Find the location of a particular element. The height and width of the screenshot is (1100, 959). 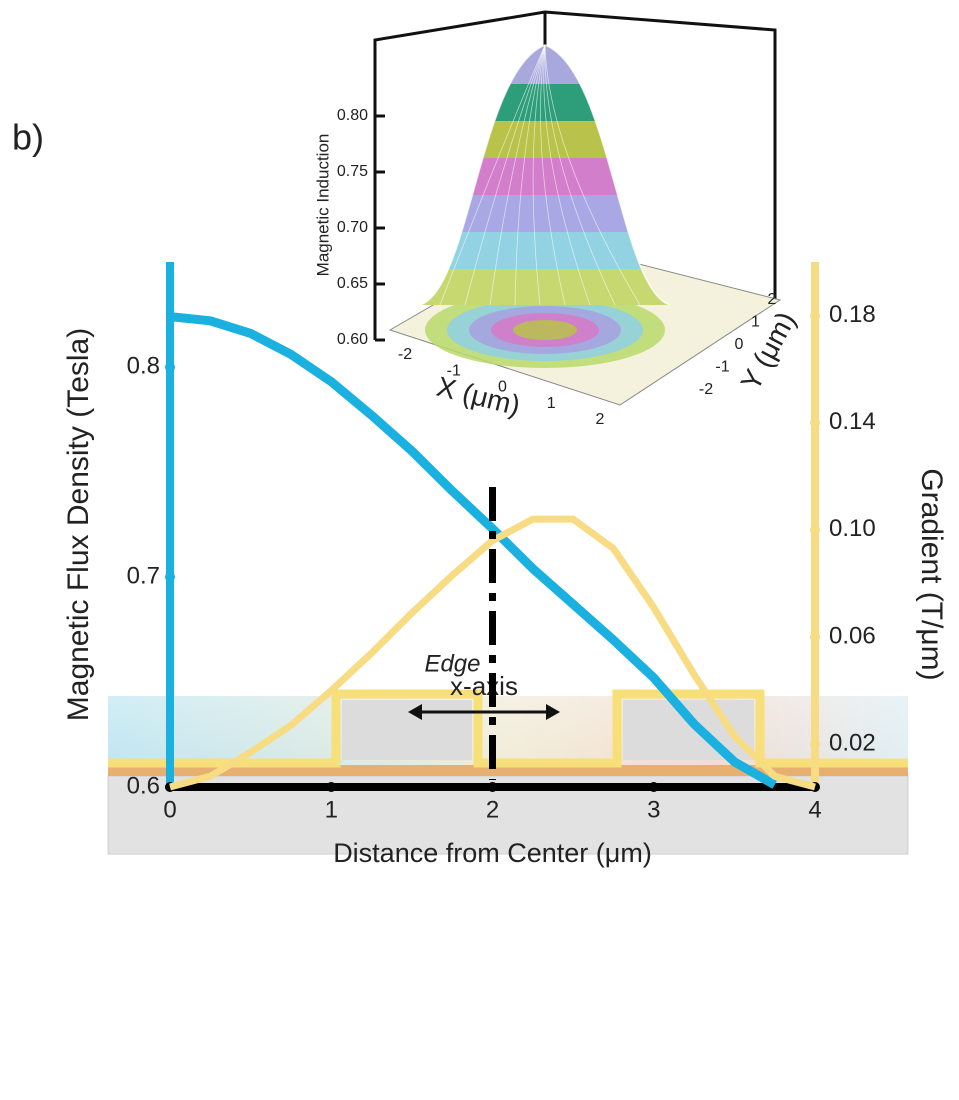

inset-z-tick-label: 0.80 is located at coordinates (352, 115).